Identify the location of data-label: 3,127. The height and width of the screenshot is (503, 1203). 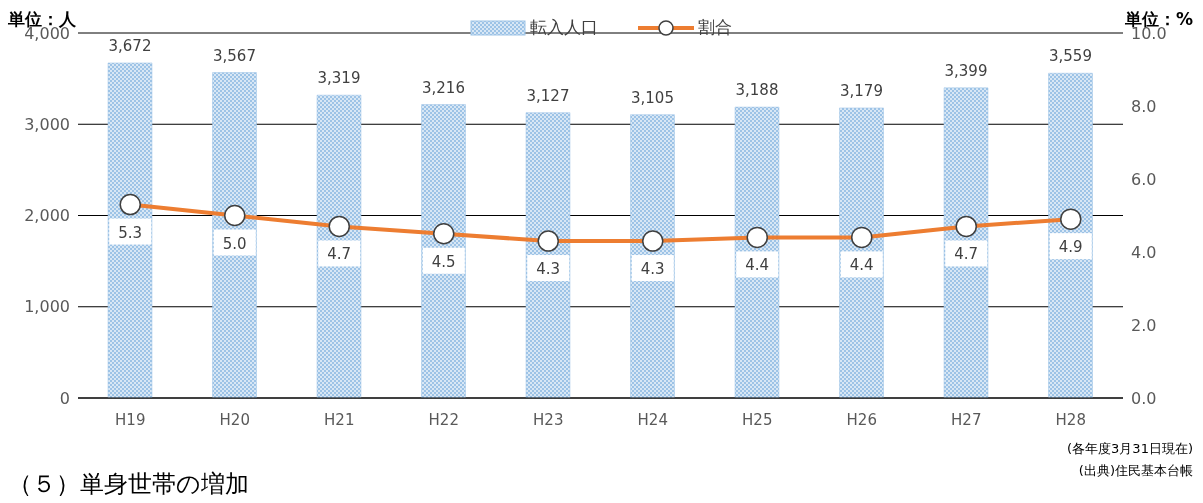
(548, 95).